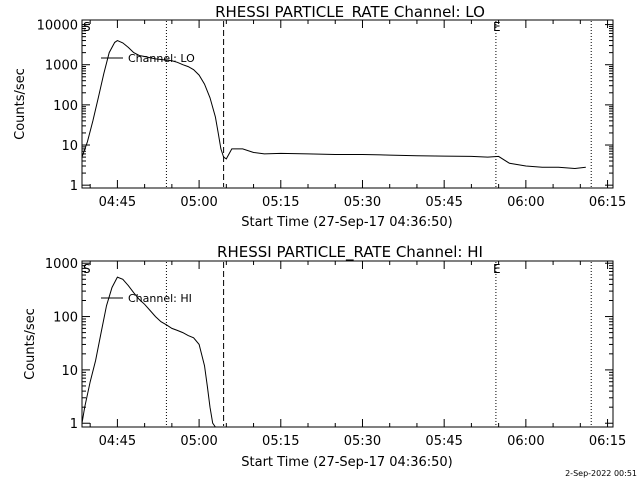 This screenshot has width=640, height=480. Describe the element at coordinates (350, 12) in the screenshot. I see `chart-title: RHESSI PARTICLE_RATE Channel: LO` at that location.